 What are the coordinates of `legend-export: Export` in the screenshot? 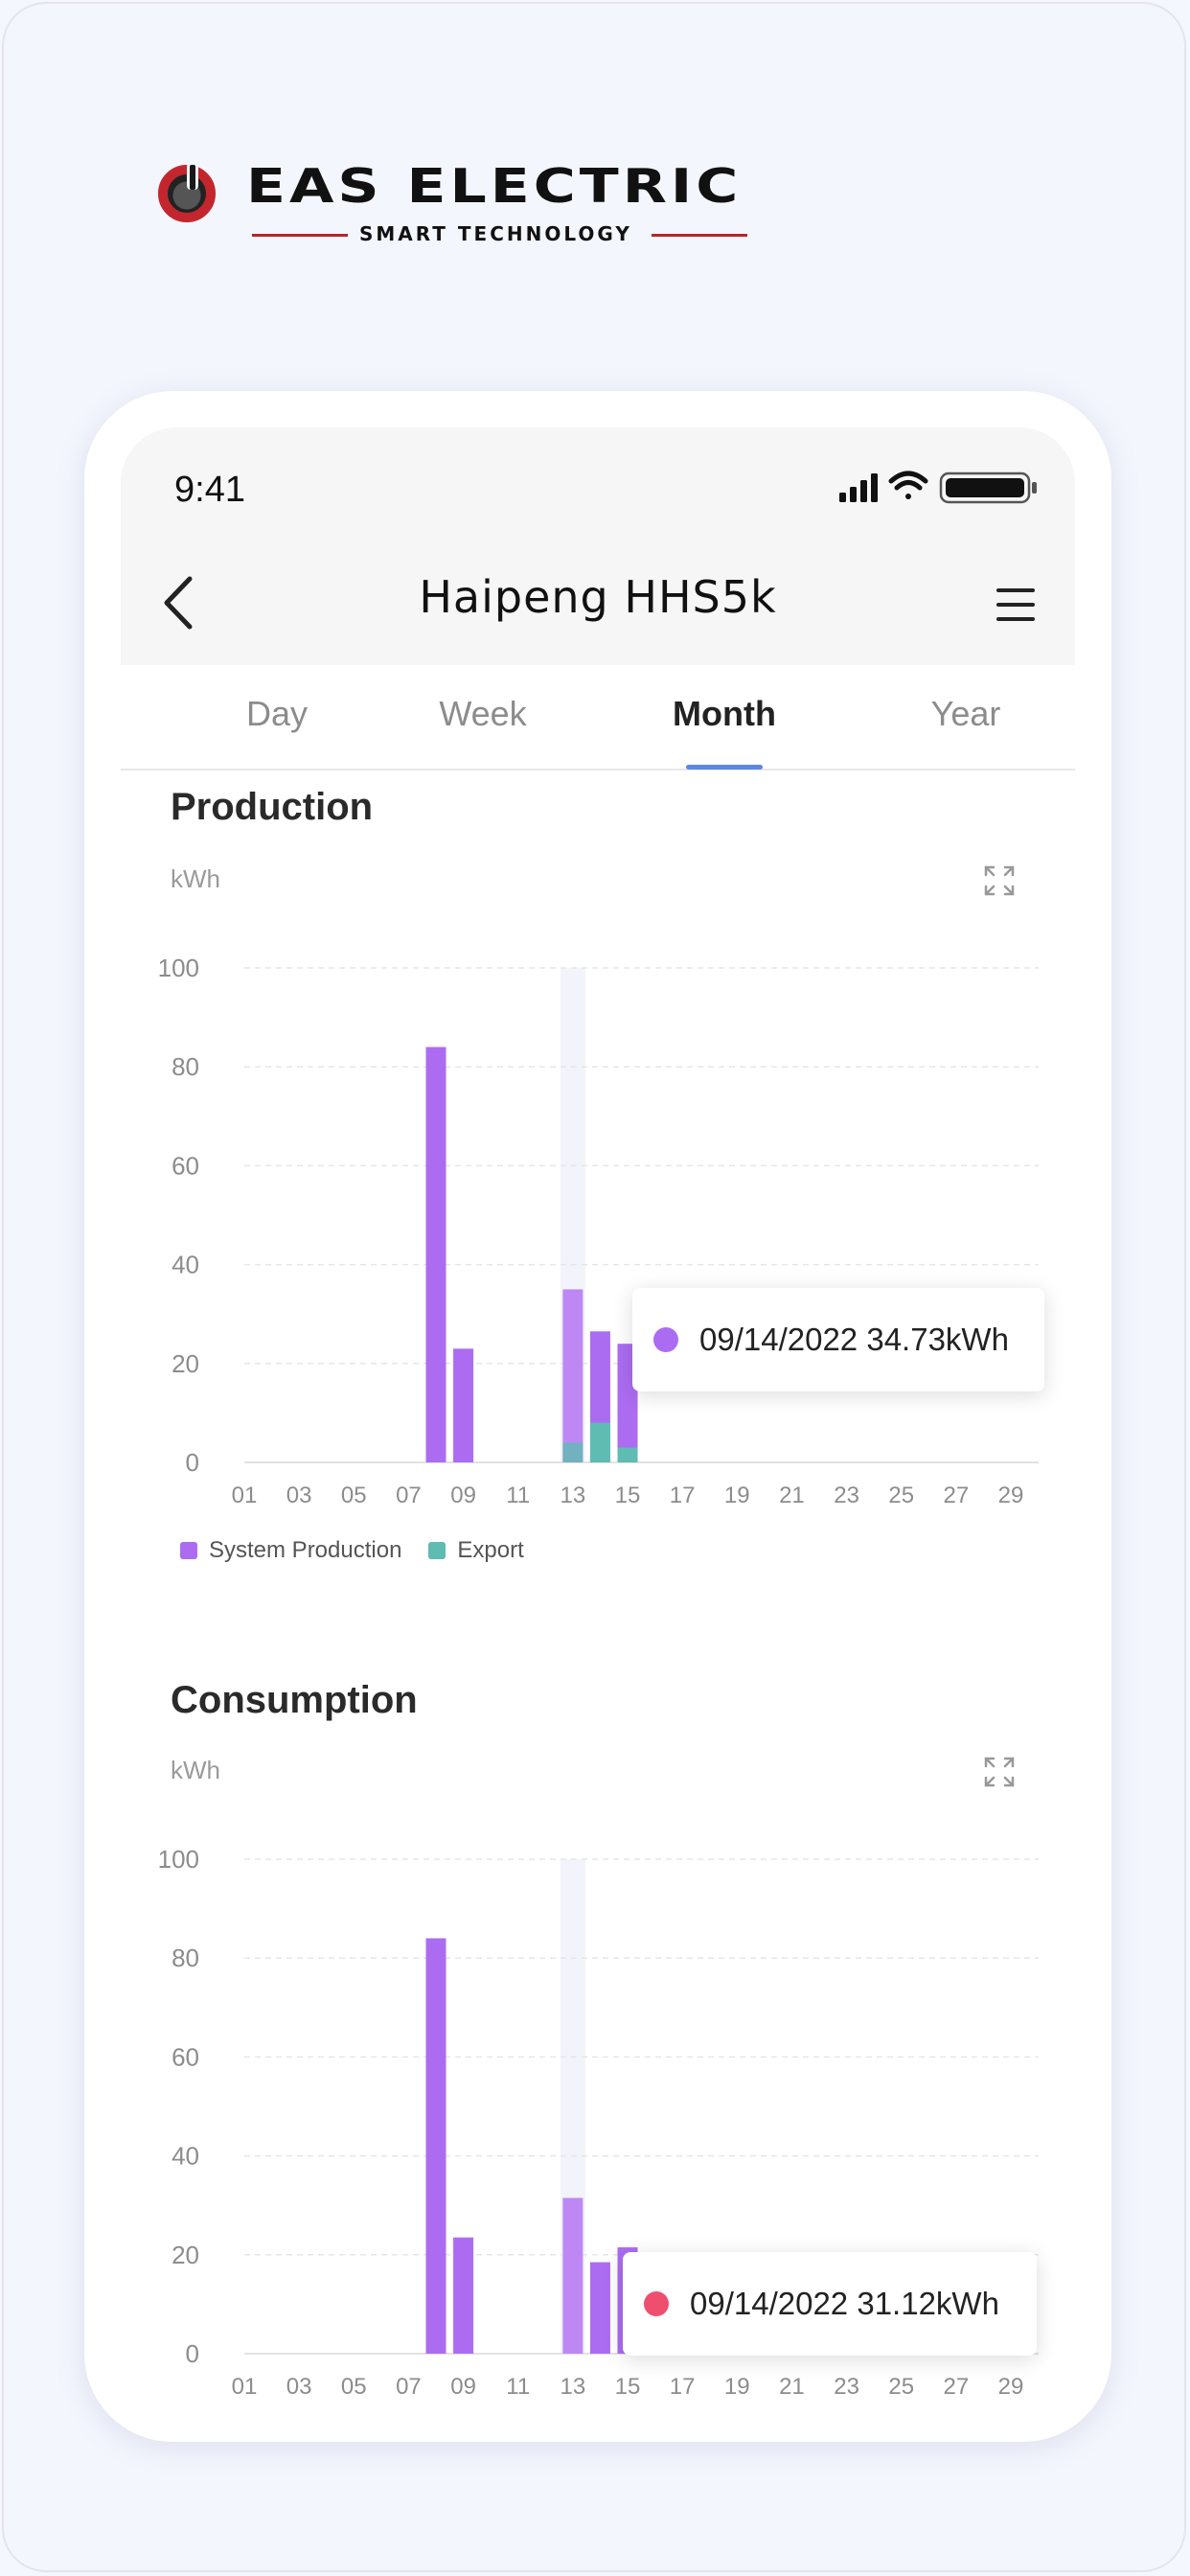 It's located at (476, 1550).